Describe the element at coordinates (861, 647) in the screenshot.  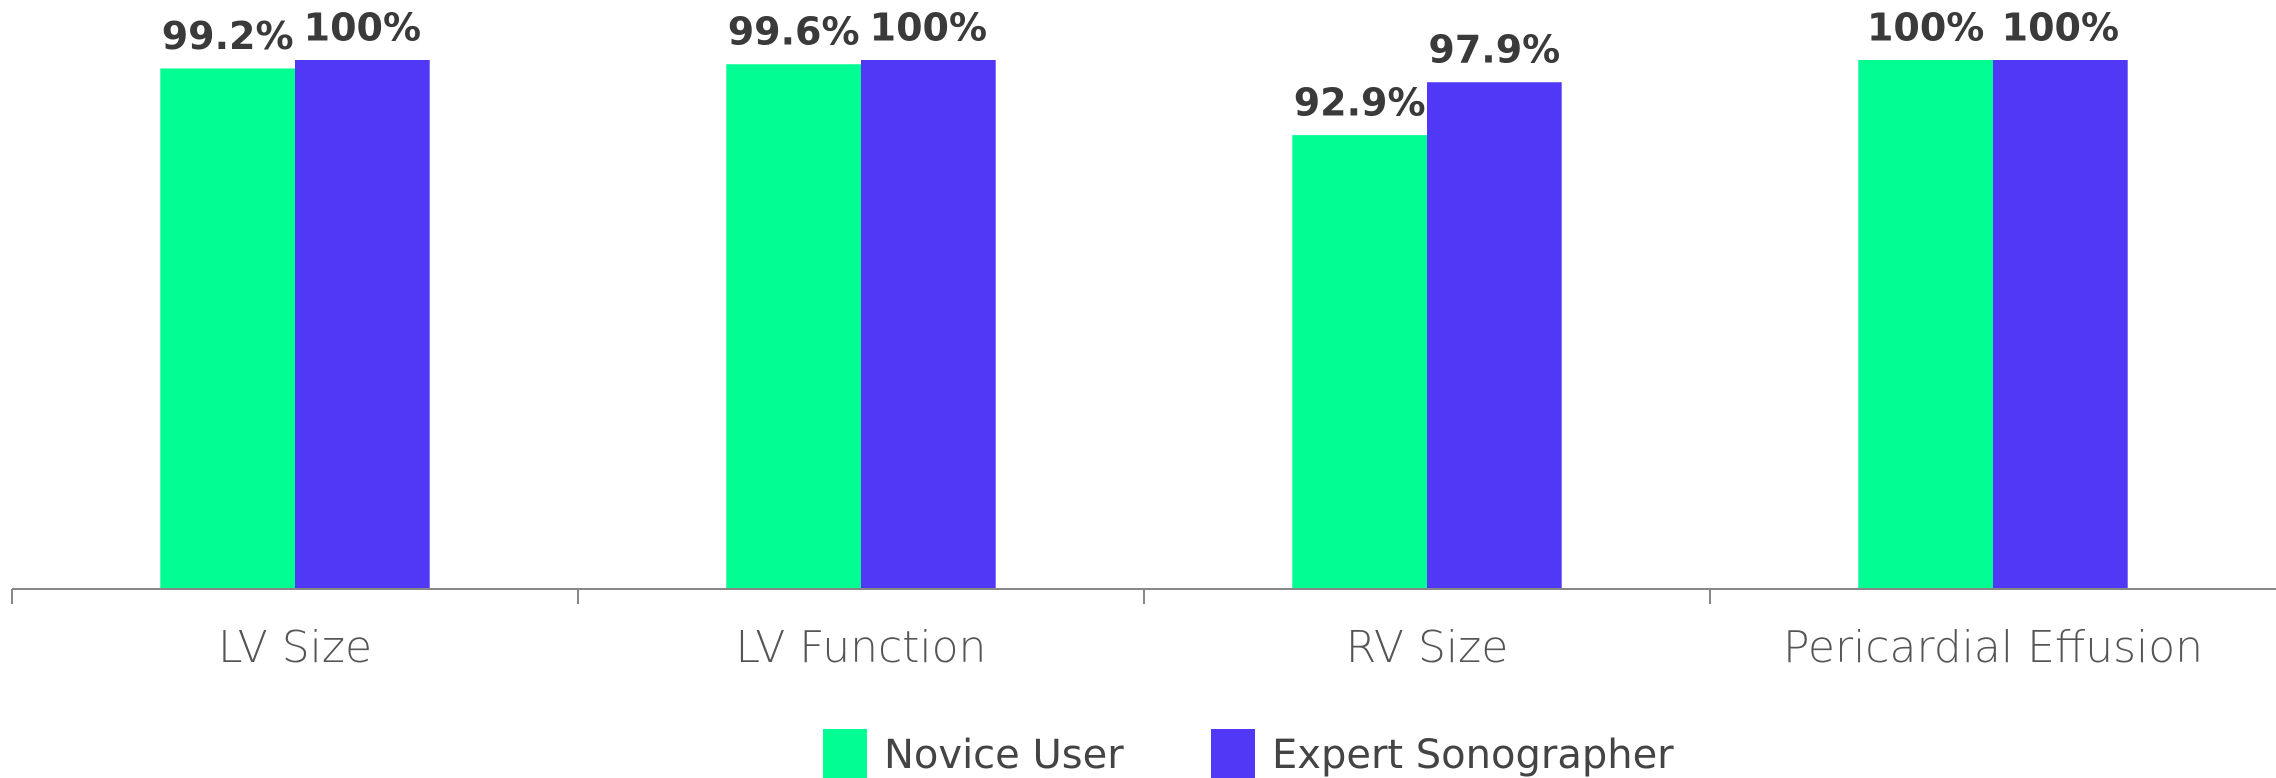
I see `x-tick-label: LV Function` at that location.